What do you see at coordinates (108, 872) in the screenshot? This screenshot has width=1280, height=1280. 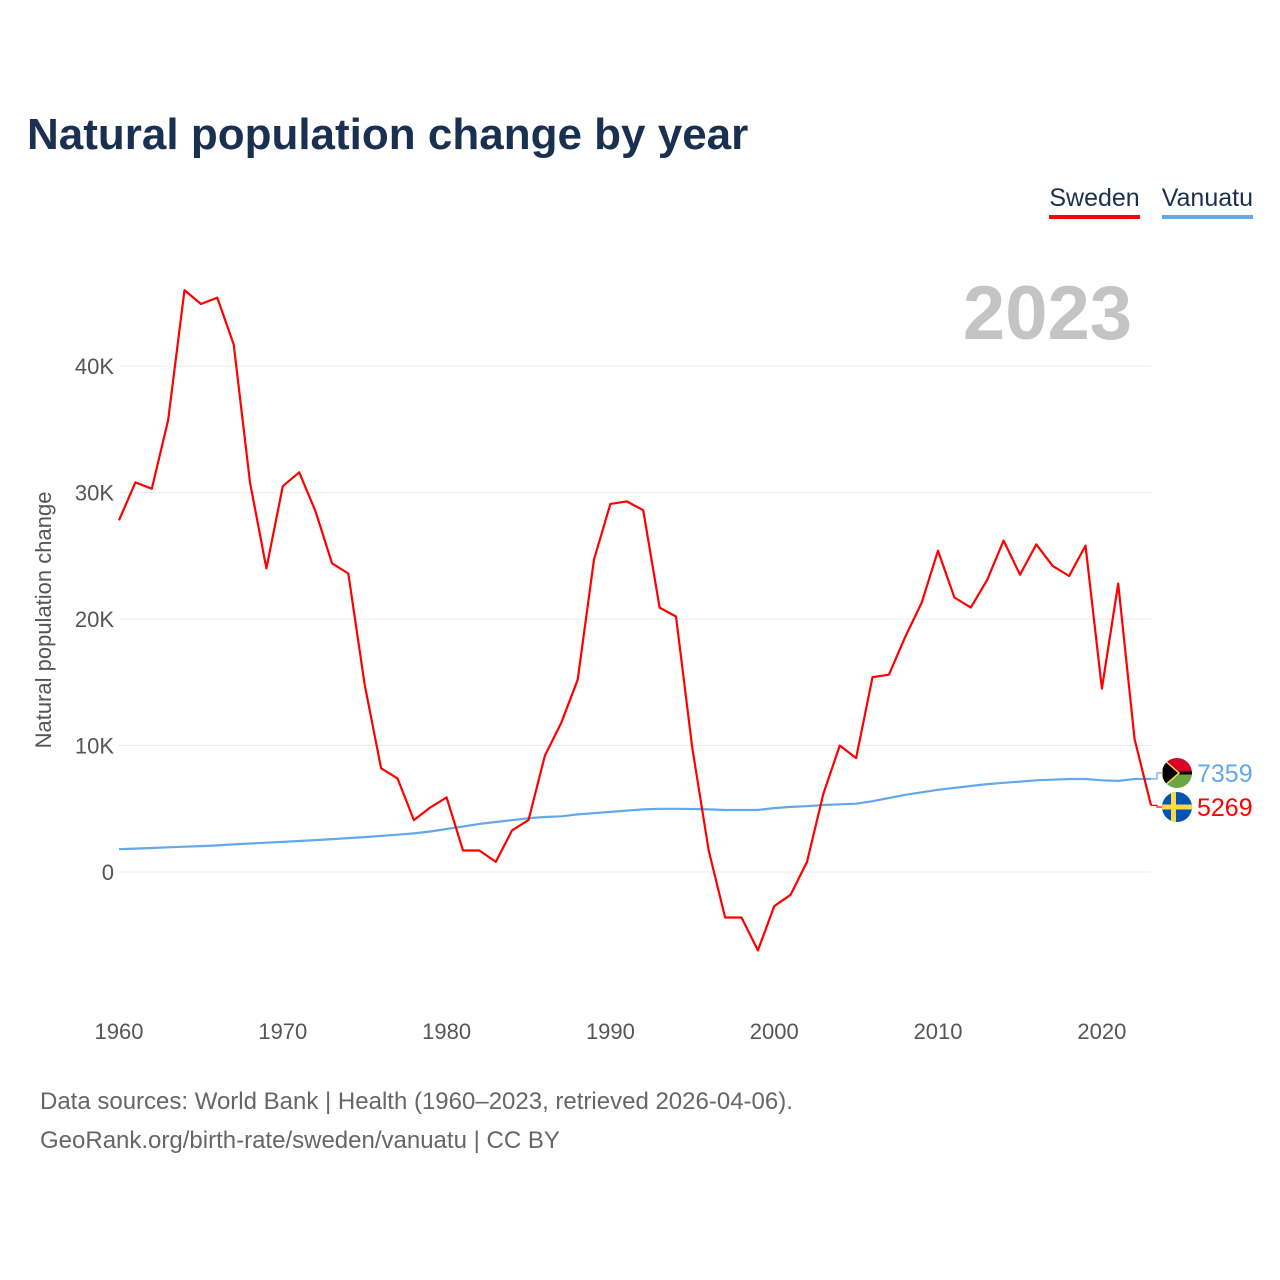 I see `y-tick-label: 0` at bounding box center [108, 872].